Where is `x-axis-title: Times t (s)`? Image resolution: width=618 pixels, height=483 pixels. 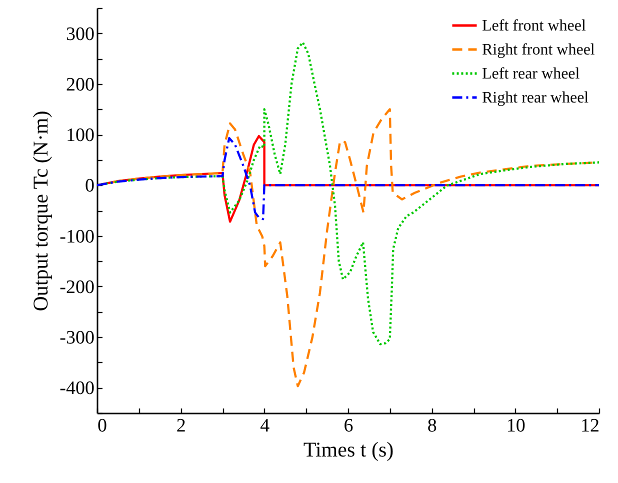
x-axis-title: Times t (s) is located at coordinates (348, 450).